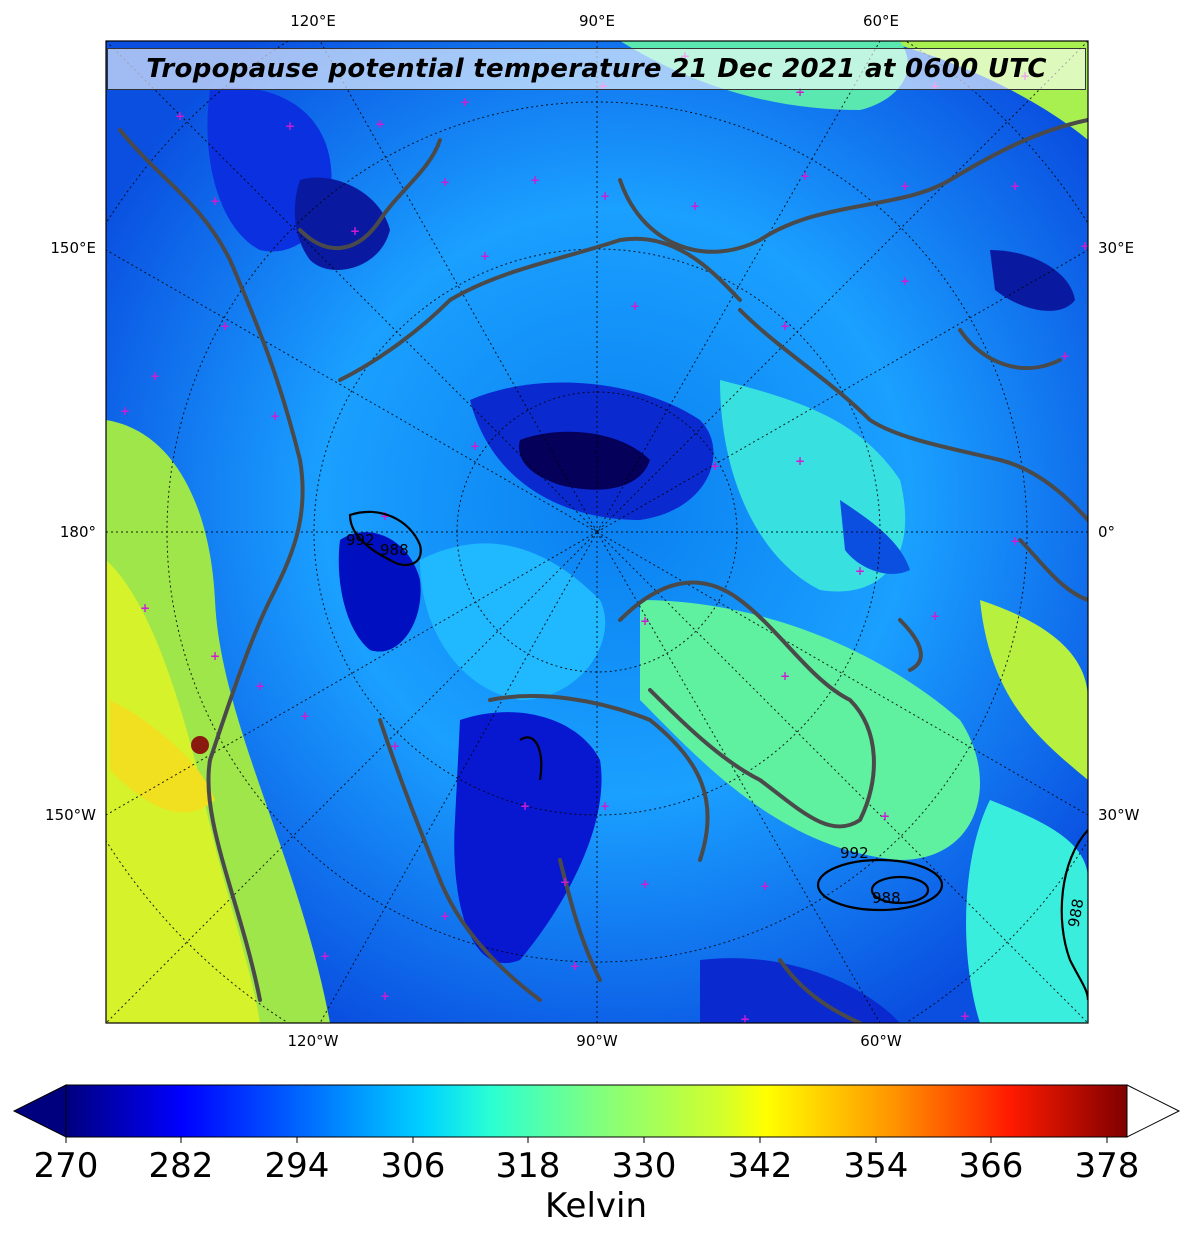 This screenshot has height=1242, width=1192. What do you see at coordinates (77, 532) in the screenshot?
I see `lon-label-left: 180°` at bounding box center [77, 532].